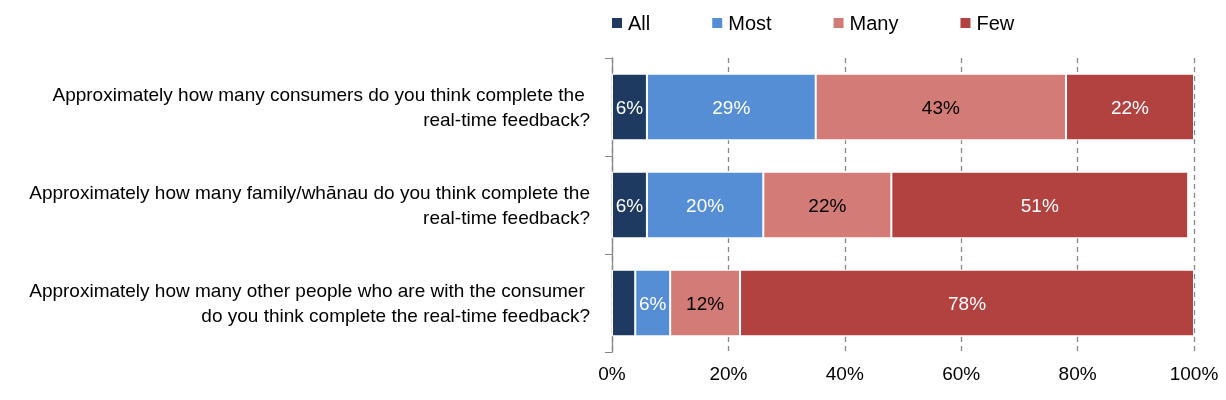  What do you see at coordinates (940, 107) in the screenshot?
I see `data-label: 43%` at bounding box center [940, 107].